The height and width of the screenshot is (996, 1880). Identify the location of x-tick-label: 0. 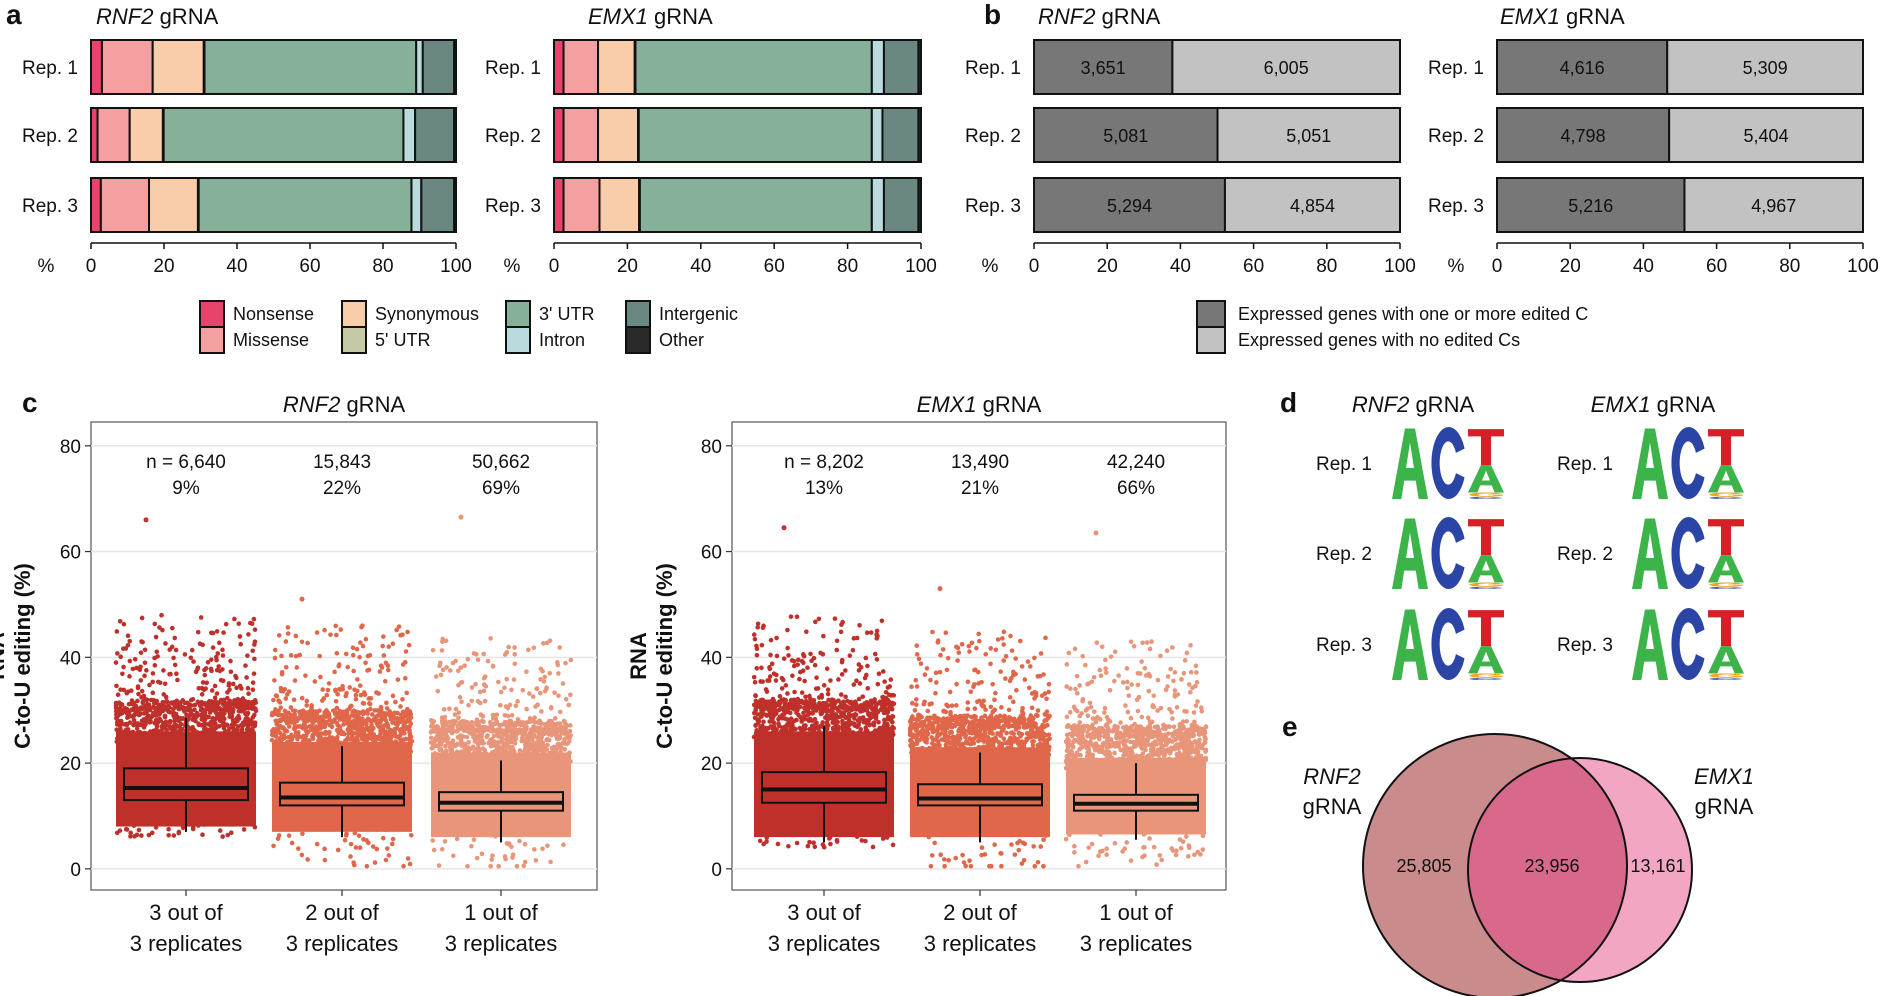
(1034, 266).